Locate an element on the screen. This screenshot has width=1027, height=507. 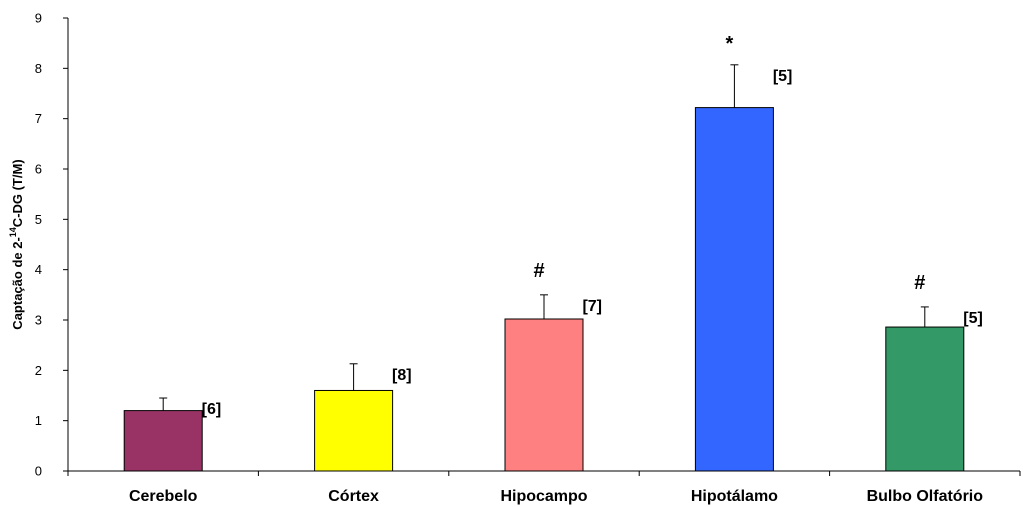
bar-group: [5] # Bulbo Olfatório is located at coordinates (925, 388).